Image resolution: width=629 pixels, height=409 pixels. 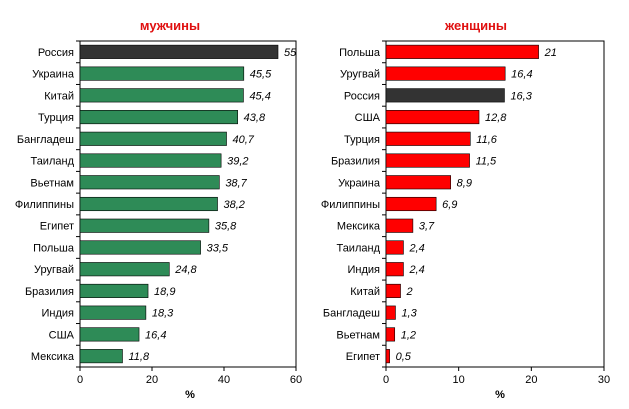 I want to click on women-xtick-label-3: 30, so click(x=604, y=380).